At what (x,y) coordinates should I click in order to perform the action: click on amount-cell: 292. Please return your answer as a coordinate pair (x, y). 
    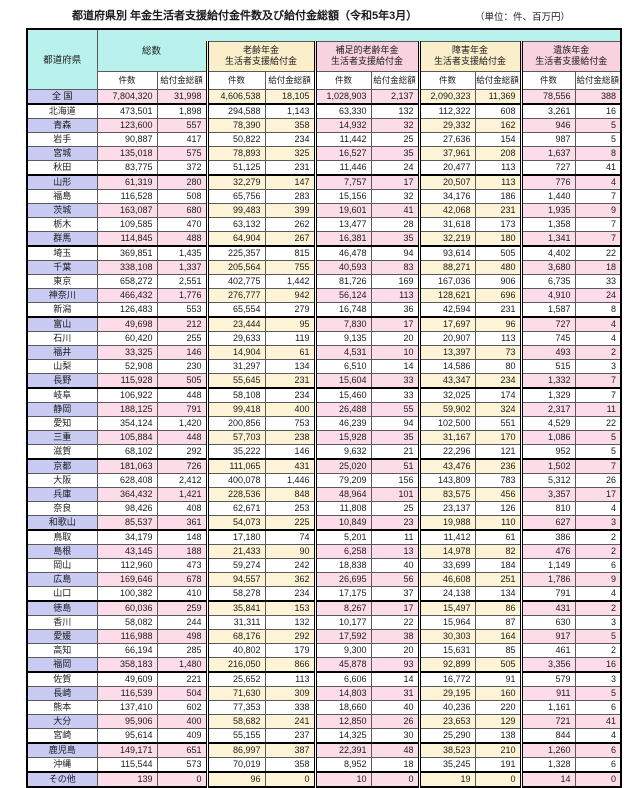
    Looking at the image, I should click on (290, 636).